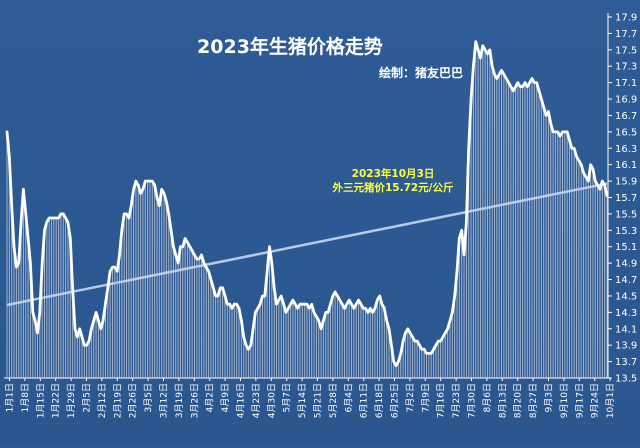  Describe the element at coordinates (626, 165) in the screenshot. I see `y-tick-label: 16.1` at that location.